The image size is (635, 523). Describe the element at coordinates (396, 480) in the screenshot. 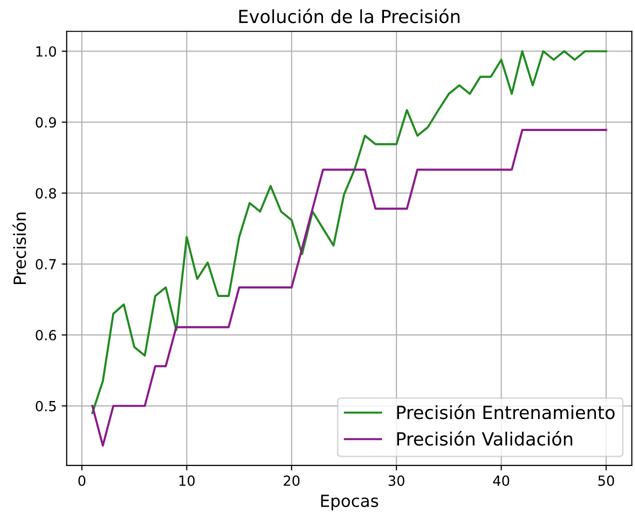

I see `x-tick-label: 30` at that location.